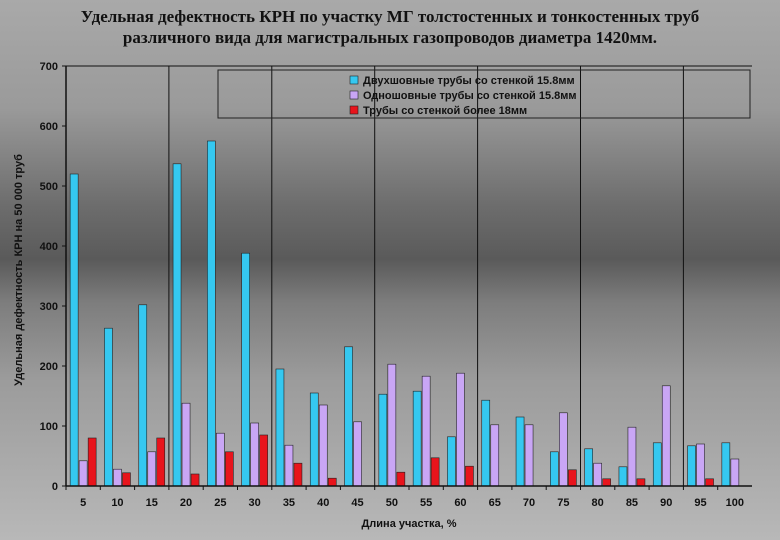  Describe the element at coordinates (404, 497) in the screenshot. I see `x-tick-labels: 5 10 15 20 25 30 35 40 45 50 55 60 65 70 75 80 85 90 95 100` at that location.